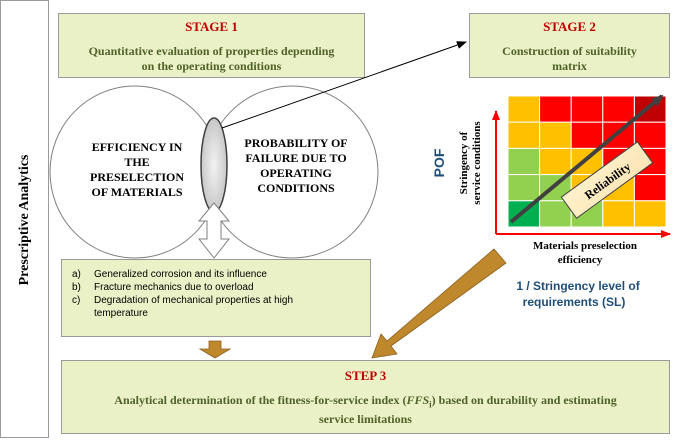 This screenshot has height=442, width=679. What do you see at coordinates (569, 66) in the screenshot?
I see `stage2-line2: matrix` at bounding box center [569, 66].